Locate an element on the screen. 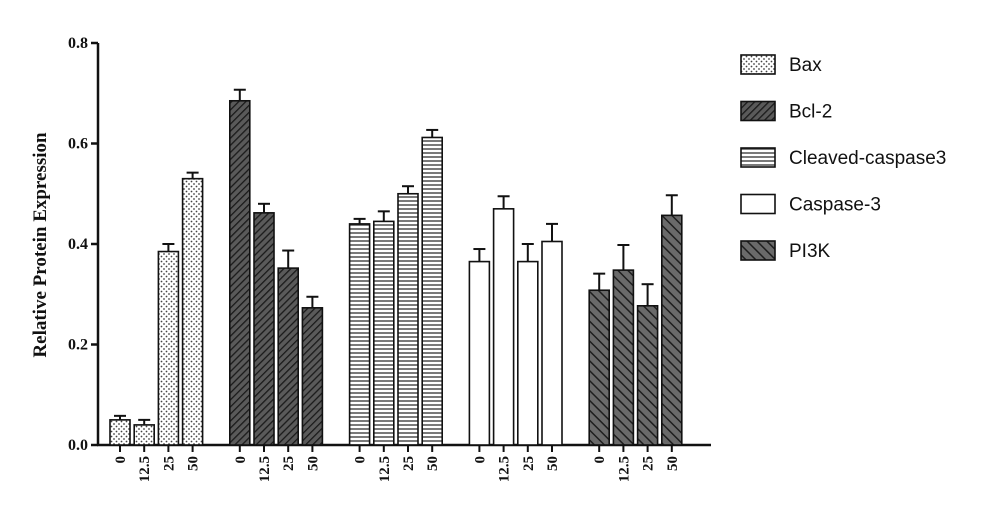  legend-item: Bcl-2 is located at coordinates (786, 111).